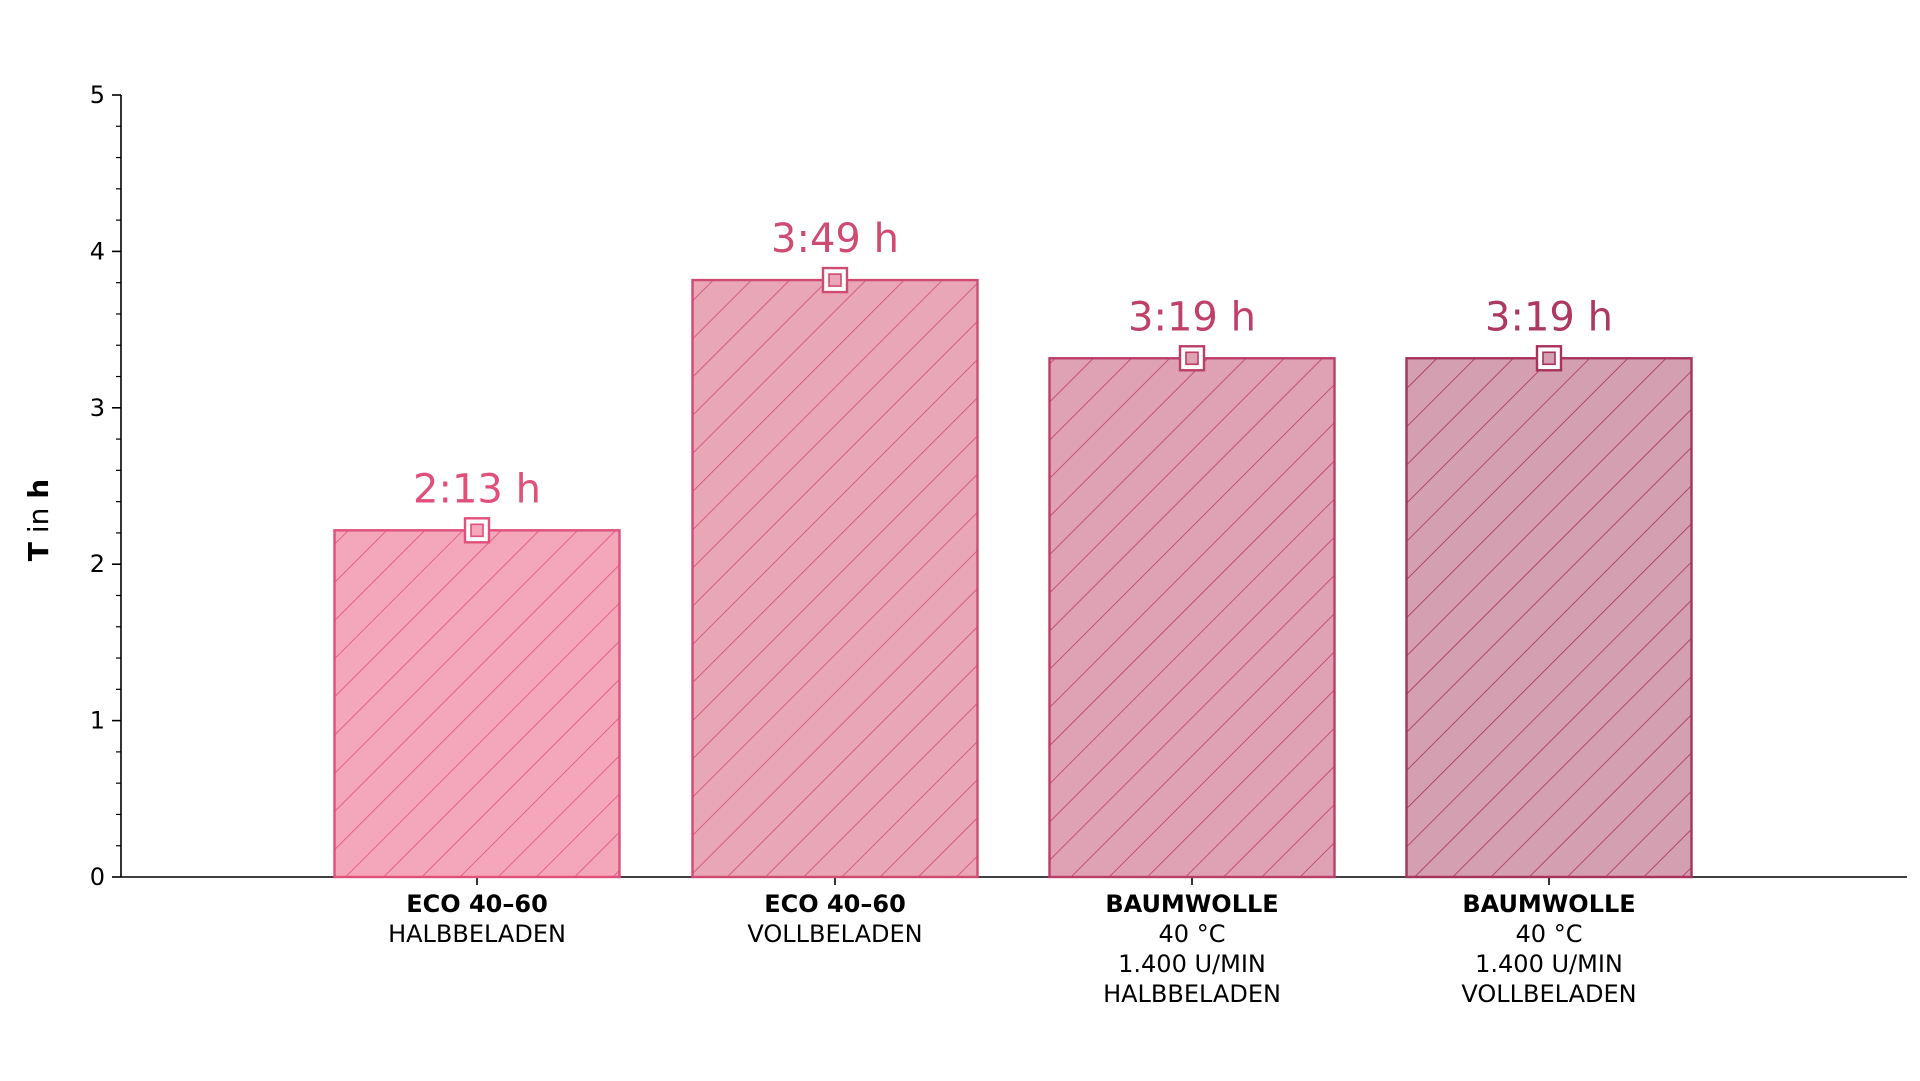 Image resolution: width=1920 pixels, height=1081 pixels. I want to click on y-tick-label: 2, so click(97, 564).